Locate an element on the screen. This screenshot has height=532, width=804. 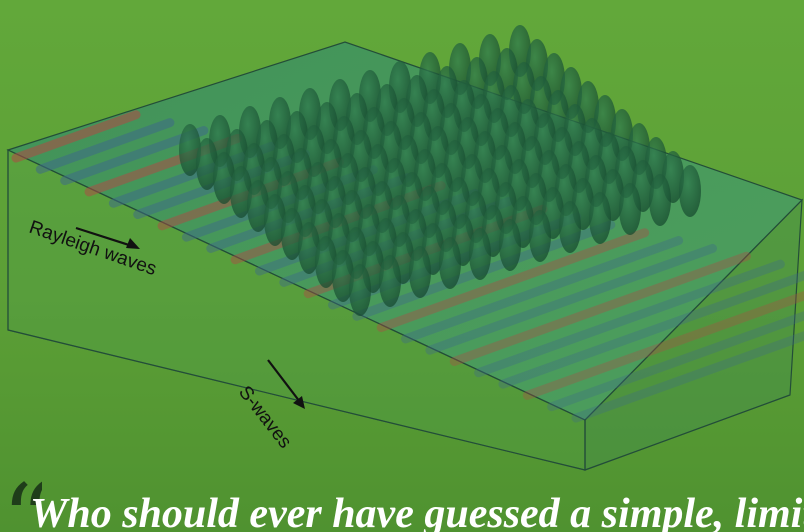
rayleigh-arrow is located at coordinates (107, 237).